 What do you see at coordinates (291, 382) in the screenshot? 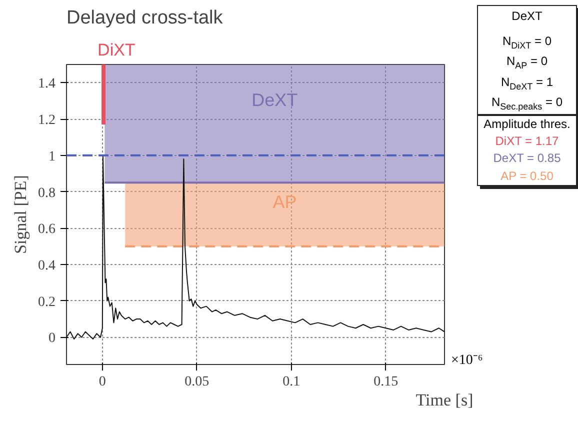
I see `x-tick-label: 0.1` at bounding box center [291, 382].